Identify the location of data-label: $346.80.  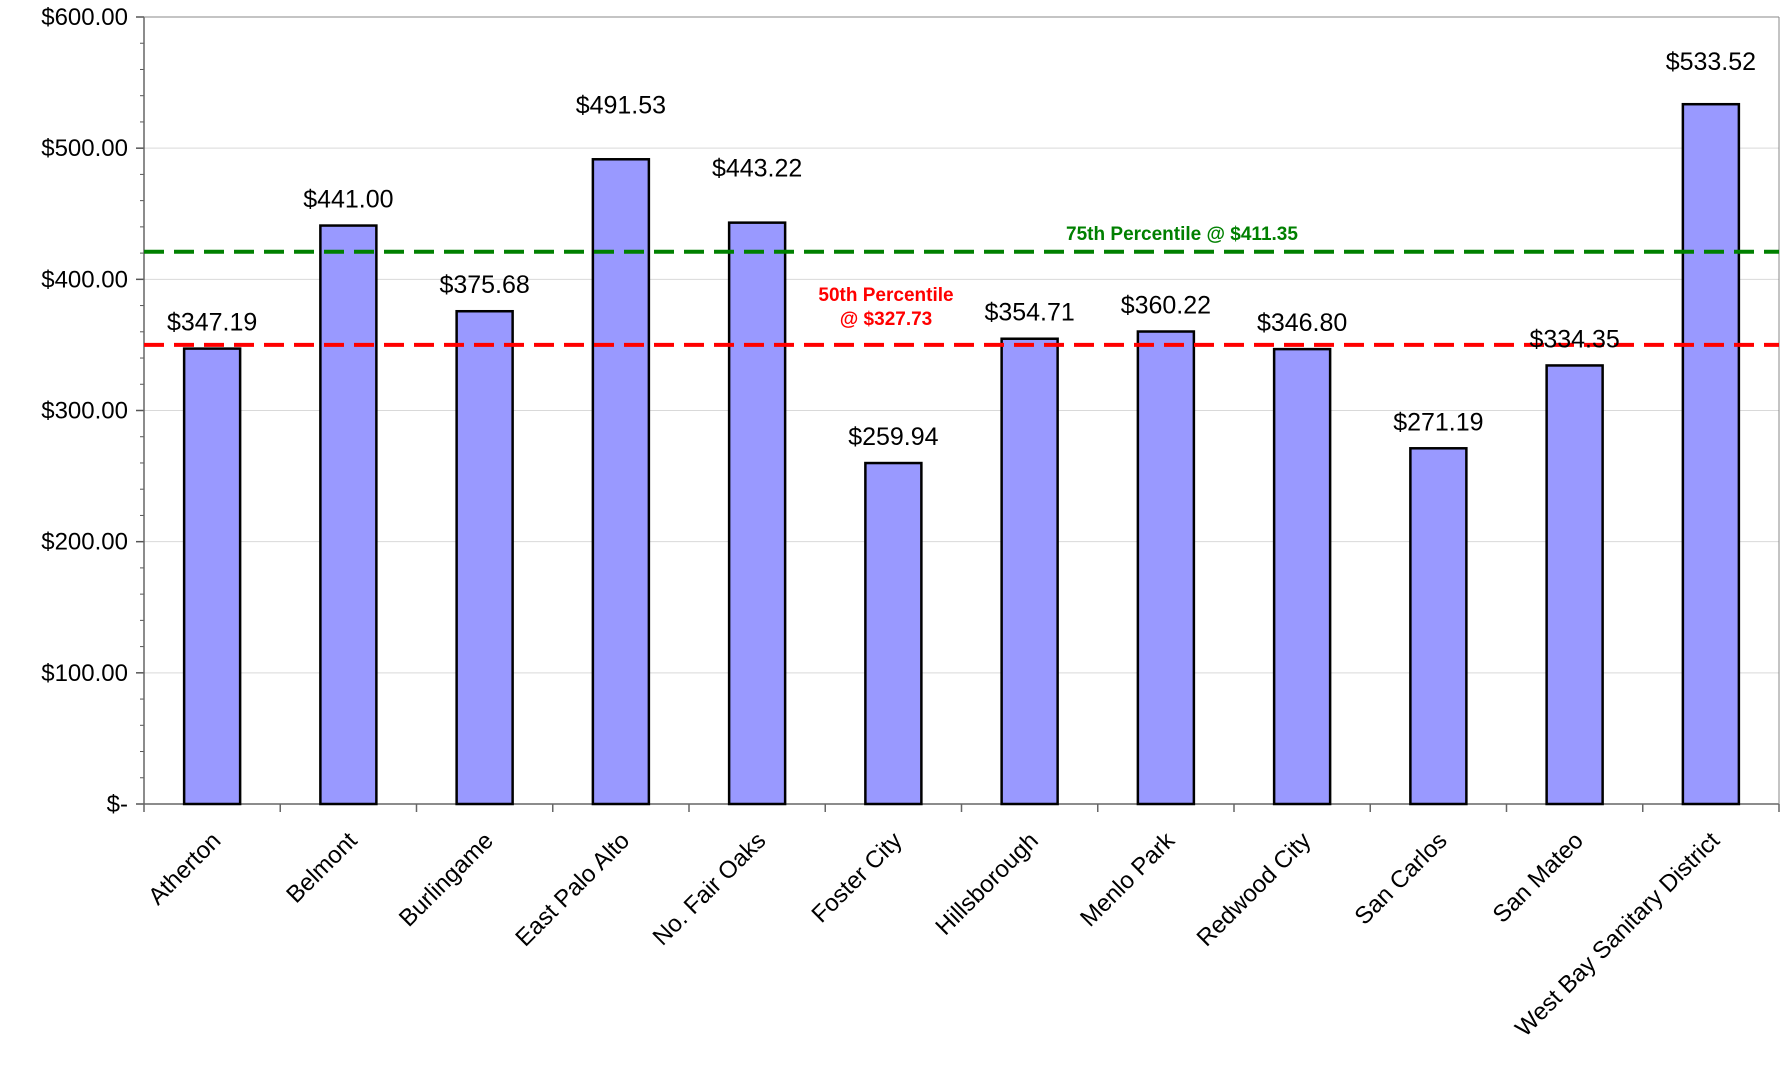
(1302, 323).